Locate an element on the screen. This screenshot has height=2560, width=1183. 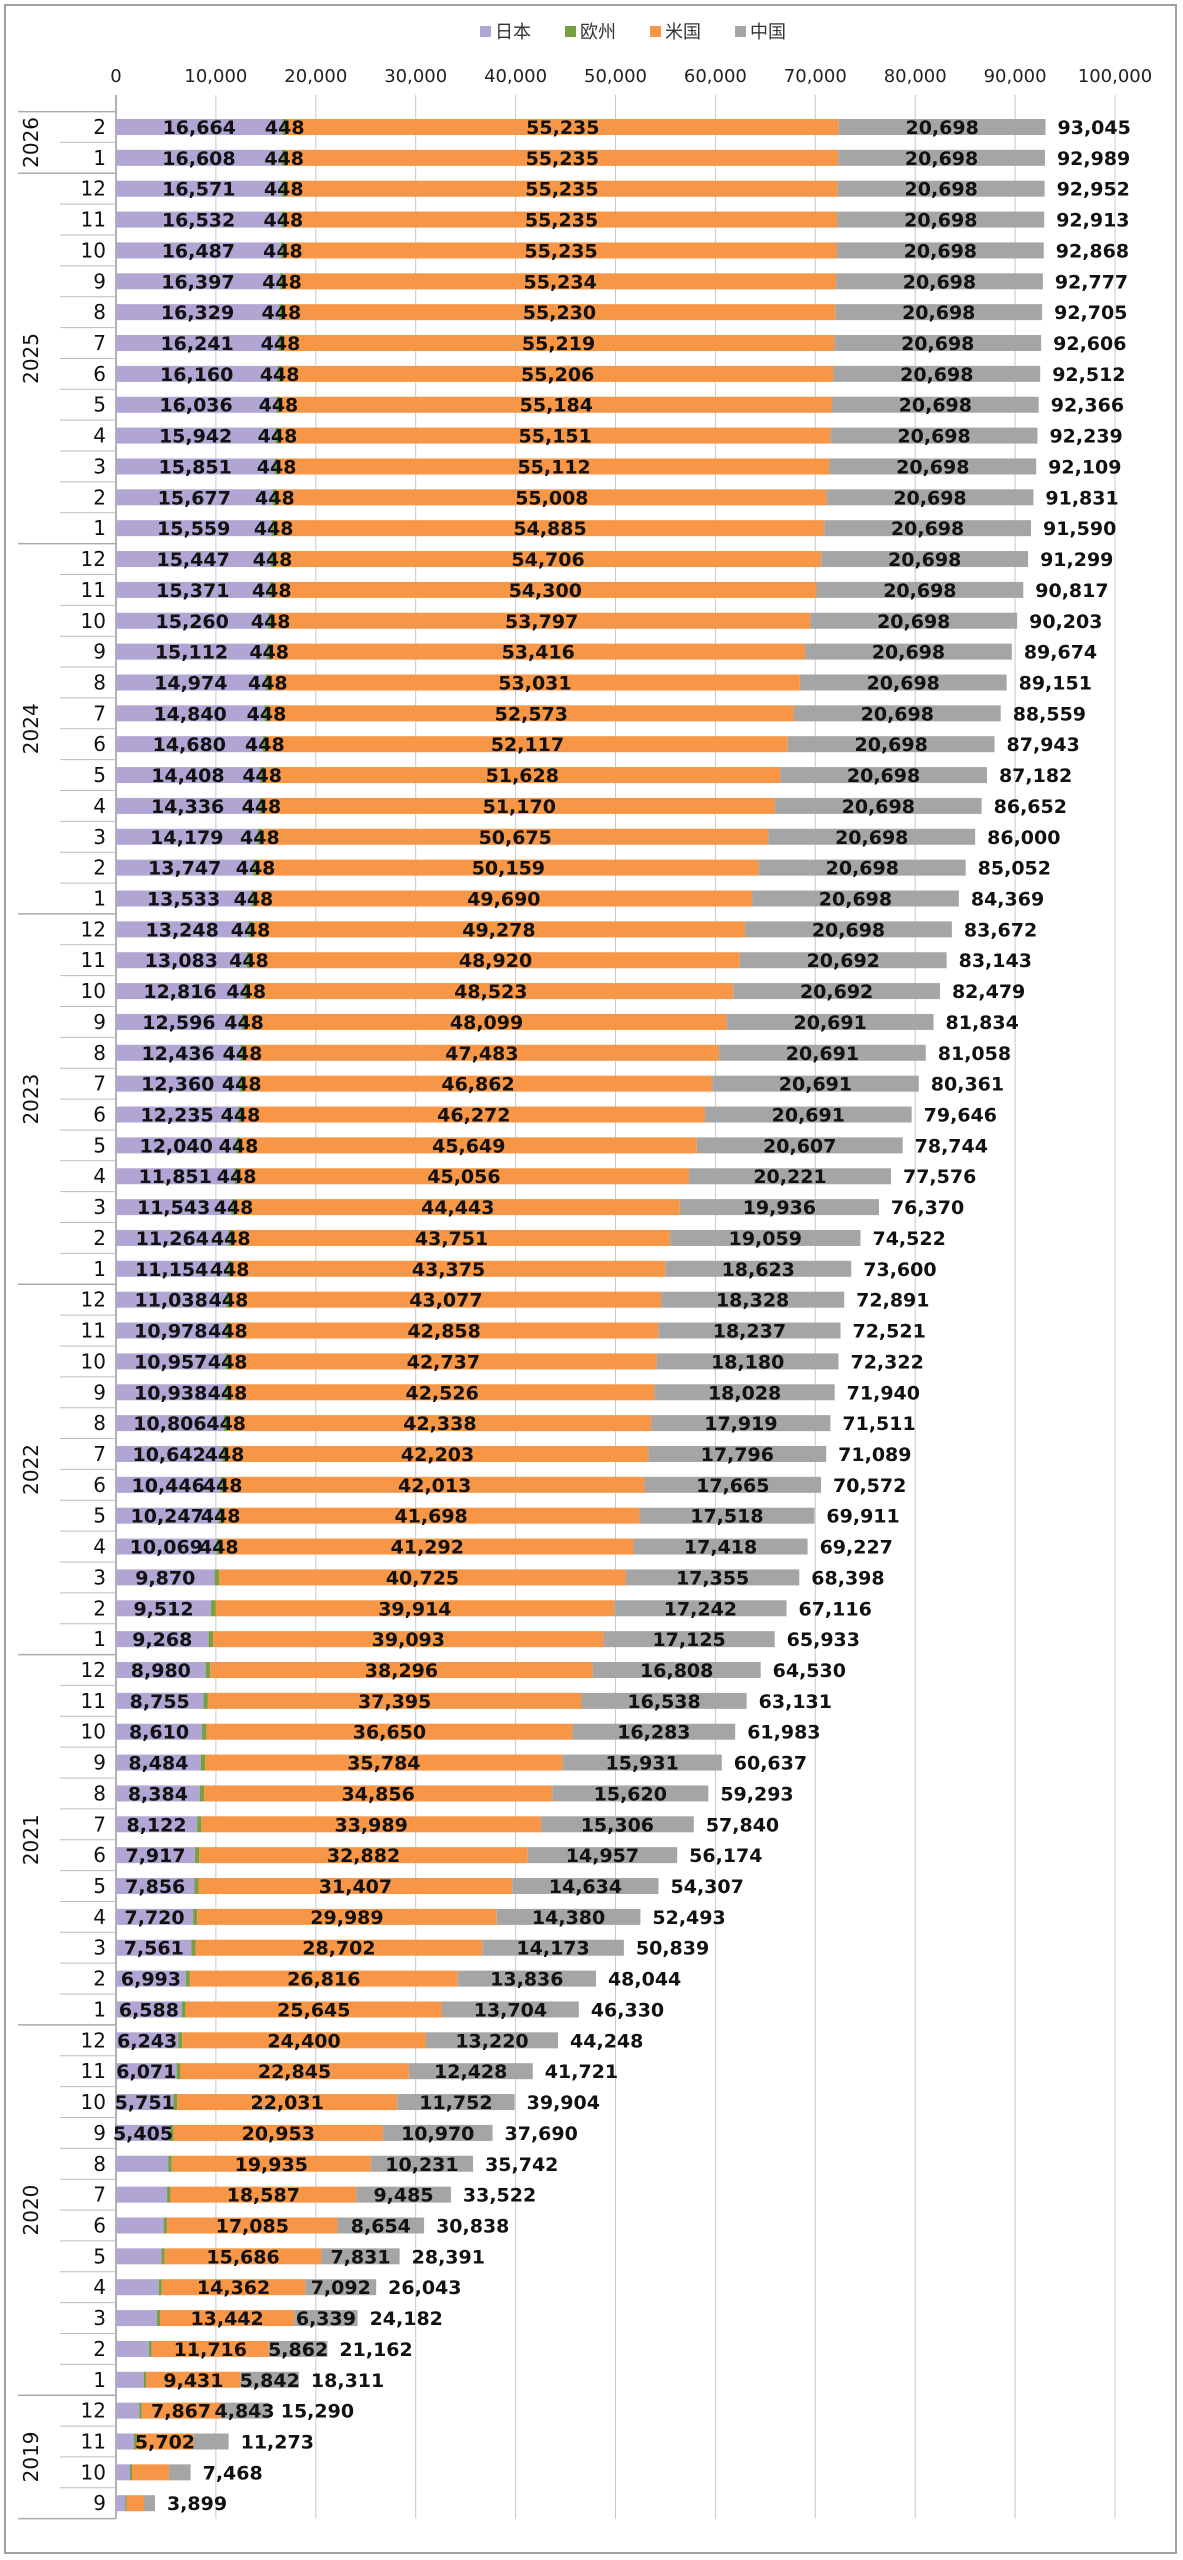
data-label-us: 37,395 is located at coordinates (394, 1702).